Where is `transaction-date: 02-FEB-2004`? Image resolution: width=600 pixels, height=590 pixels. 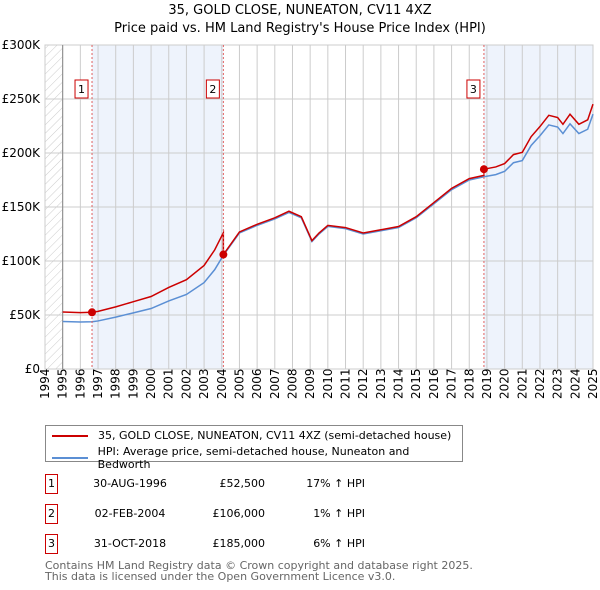 transaction-date: 02-FEB-2004 is located at coordinates (130, 513).